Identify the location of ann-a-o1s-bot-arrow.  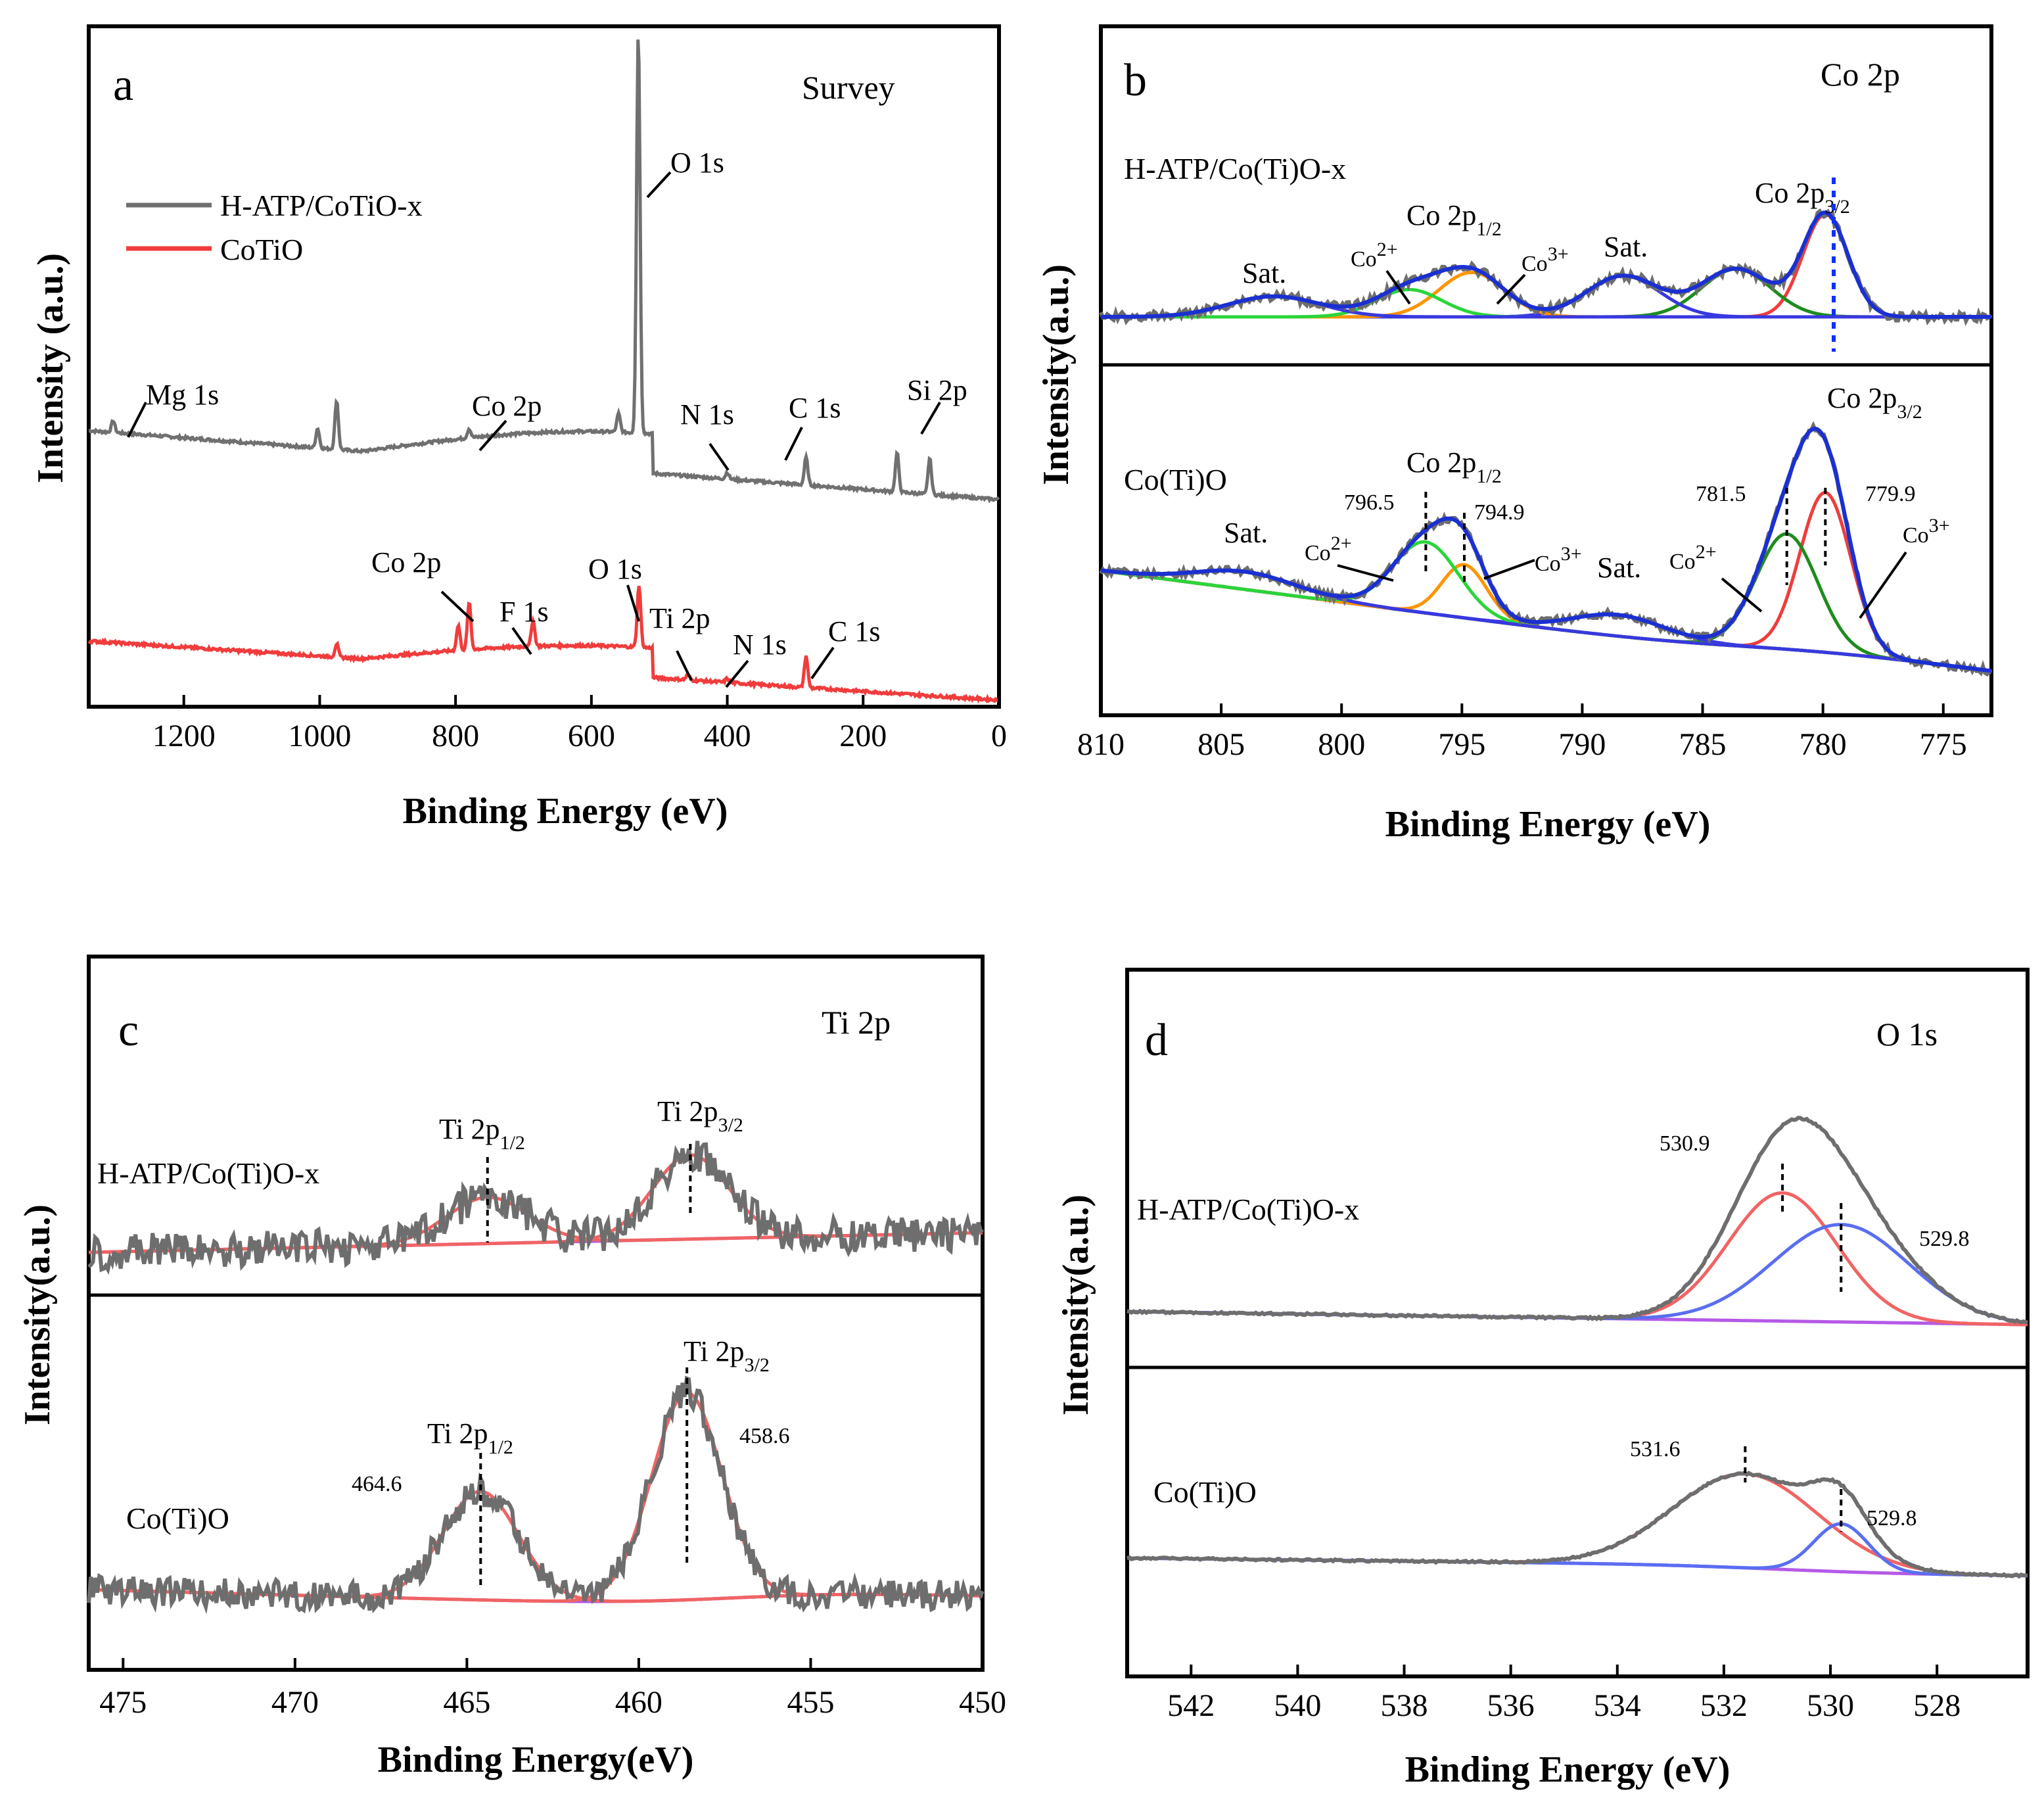
(633, 603).